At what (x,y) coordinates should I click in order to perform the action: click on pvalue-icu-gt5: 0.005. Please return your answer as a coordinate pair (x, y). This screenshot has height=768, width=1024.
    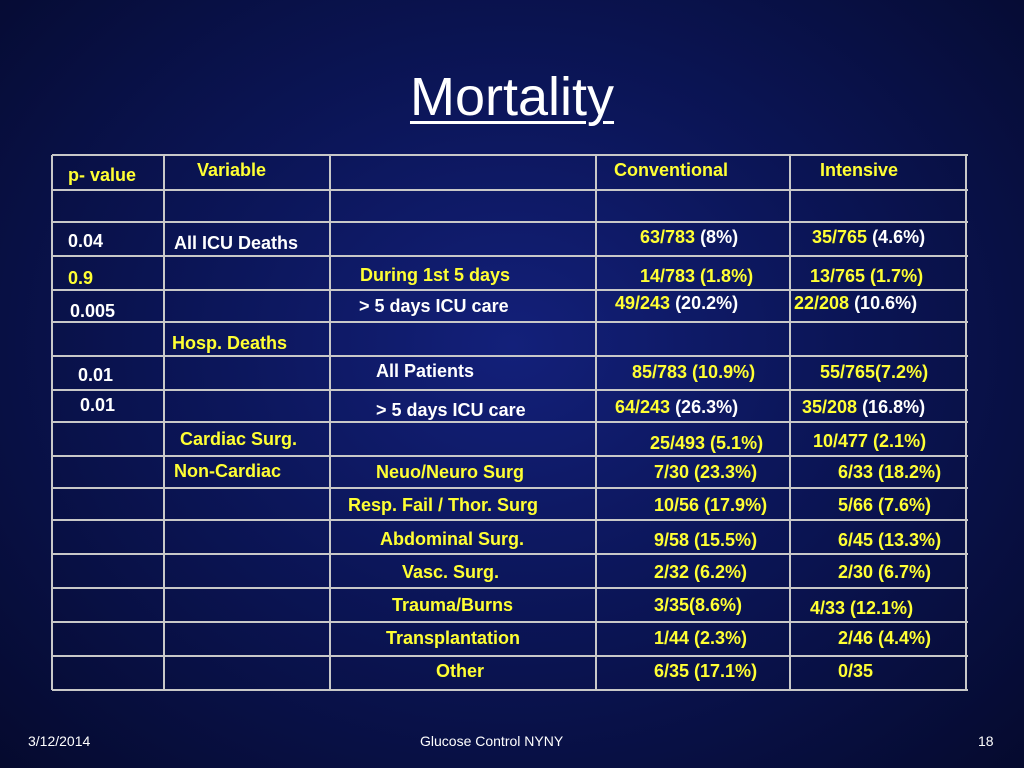
    Looking at the image, I should click on (93, 311).